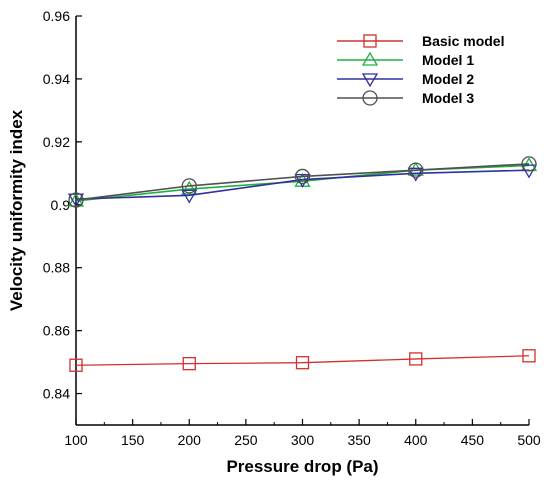  What do you see at coordinates (303, 440) in the screenshot?
I see `x-tick-label: 300` at bounding box center [303, 440].